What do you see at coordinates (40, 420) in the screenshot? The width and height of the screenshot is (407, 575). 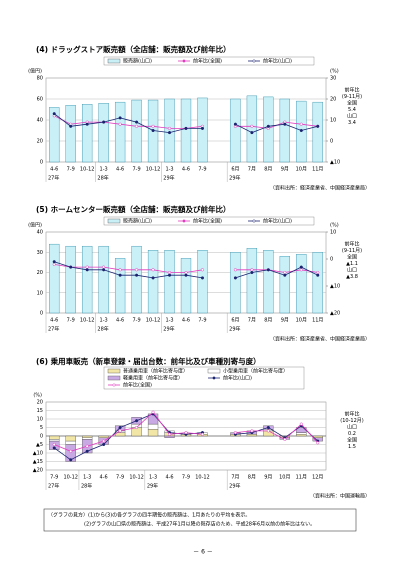 I see `y-tick-label: 10` at bounding box center [40, 420].